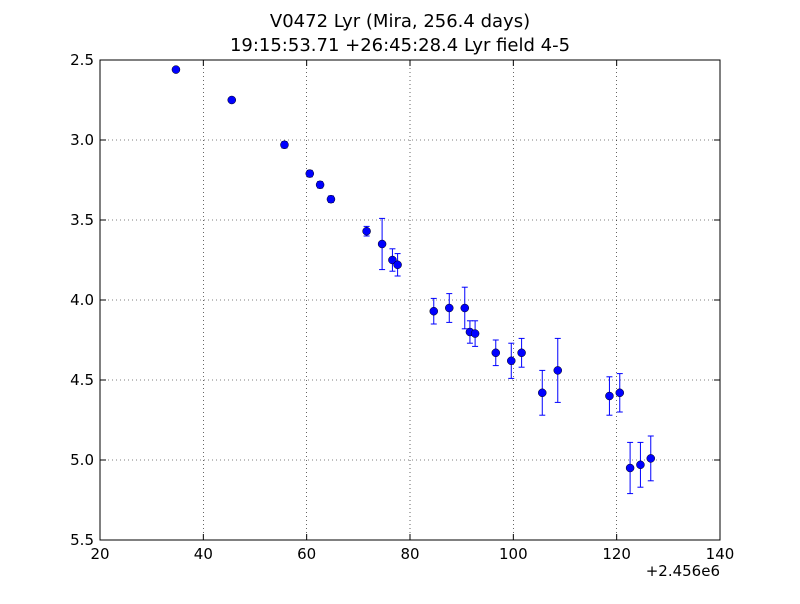 This screenshot has height=604, width=800. What do you see at coordinates (720, 554) in the screenshot?
I see `x-tick-label: 140` at bounding box center [720, 554].